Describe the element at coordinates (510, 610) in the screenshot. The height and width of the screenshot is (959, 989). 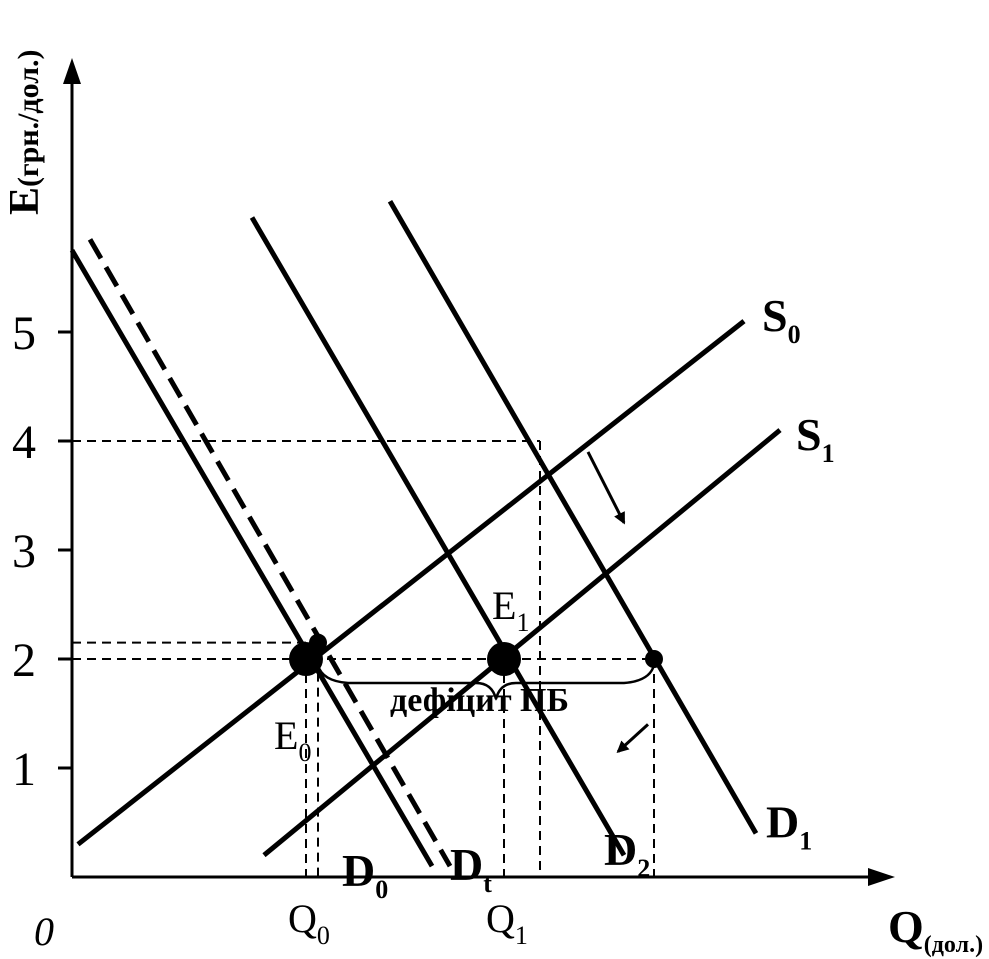
I see `point-label-e1: E1` at that location.